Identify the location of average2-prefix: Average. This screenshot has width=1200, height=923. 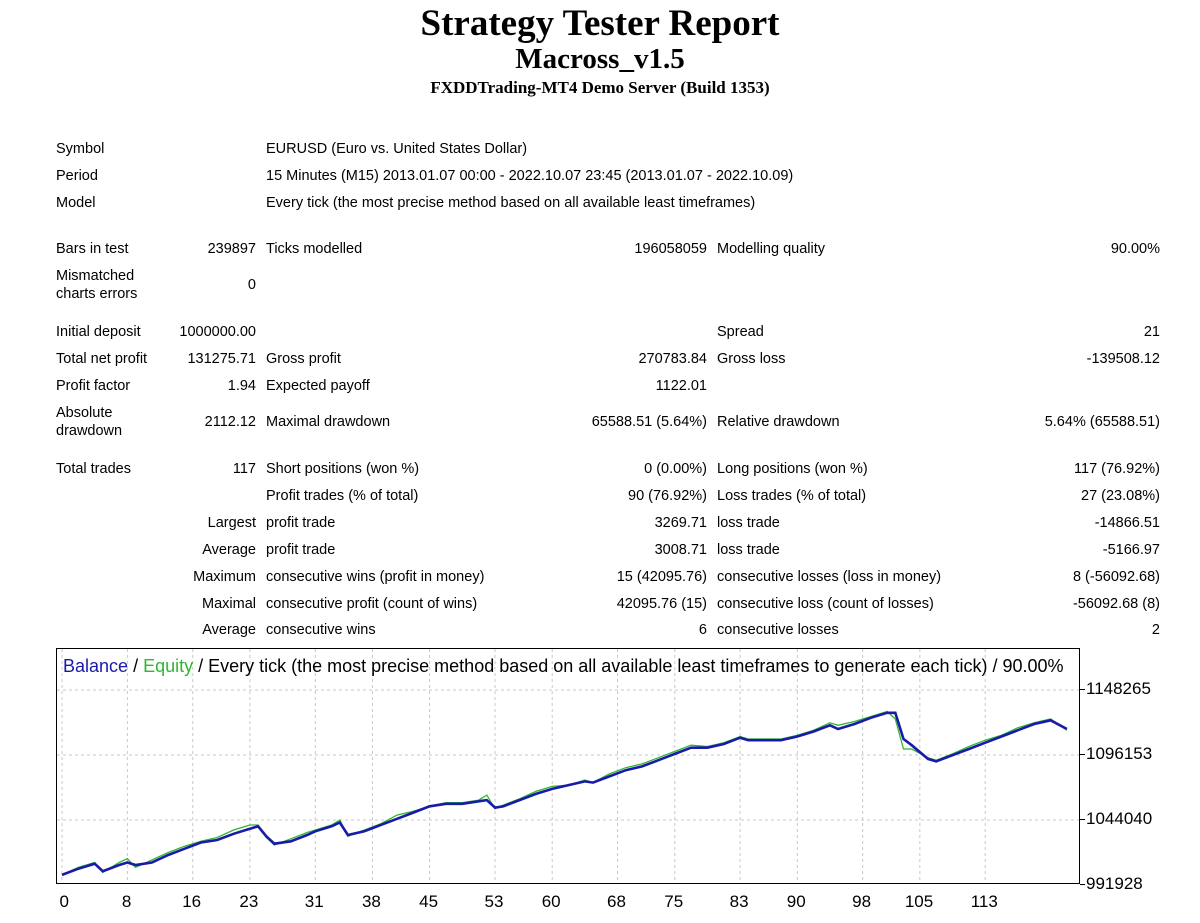
(229, 630).